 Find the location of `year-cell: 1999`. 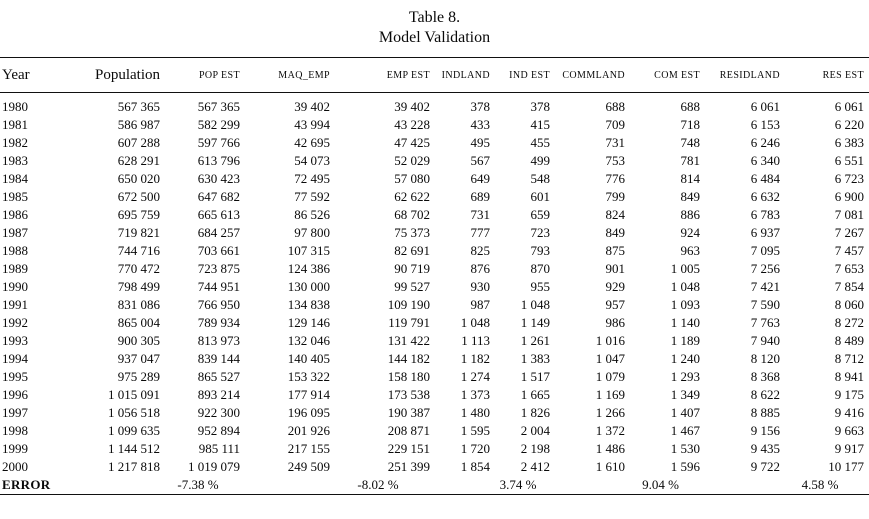

year-cell: 1999 is located at coordinates (15, 448).